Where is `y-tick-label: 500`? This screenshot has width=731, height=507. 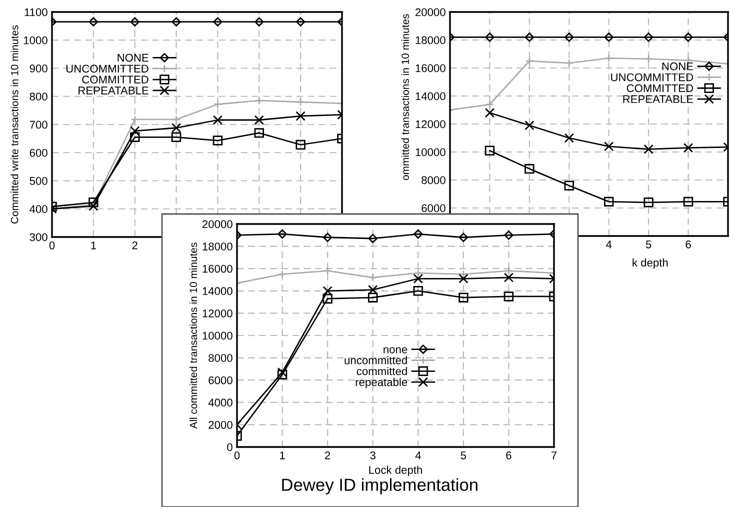
y-tick-label: 500 is located at coordinates (39, 181).